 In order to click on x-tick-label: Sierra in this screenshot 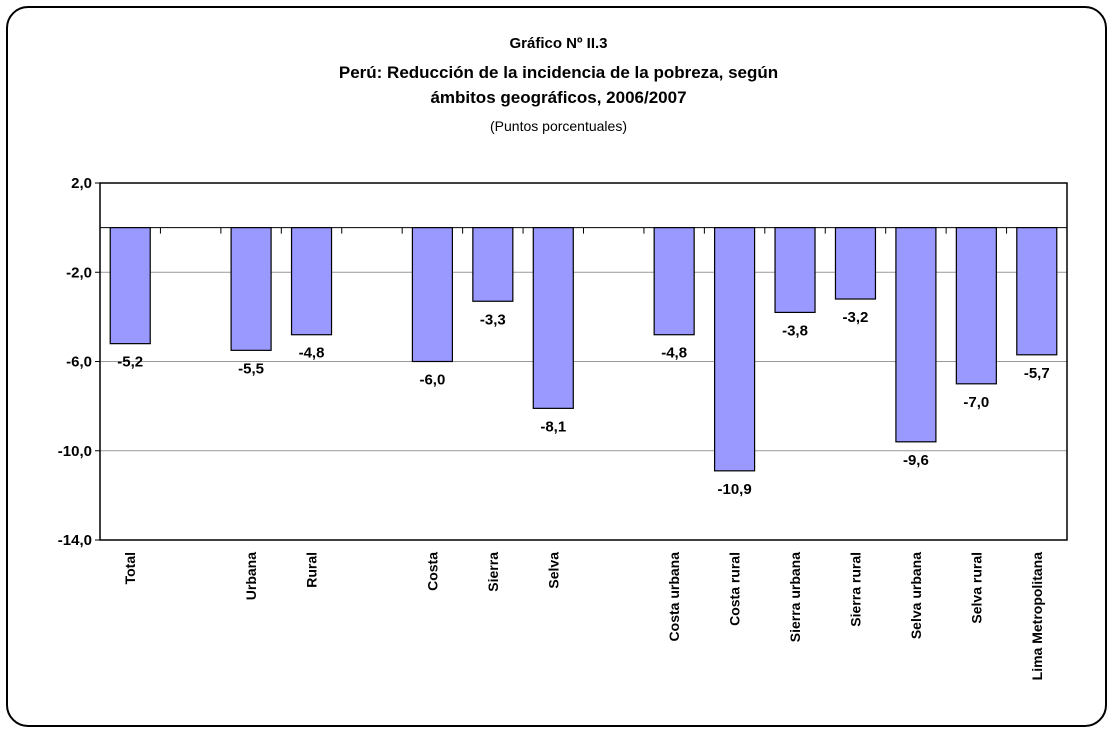, I will do `click(493, 572)`.